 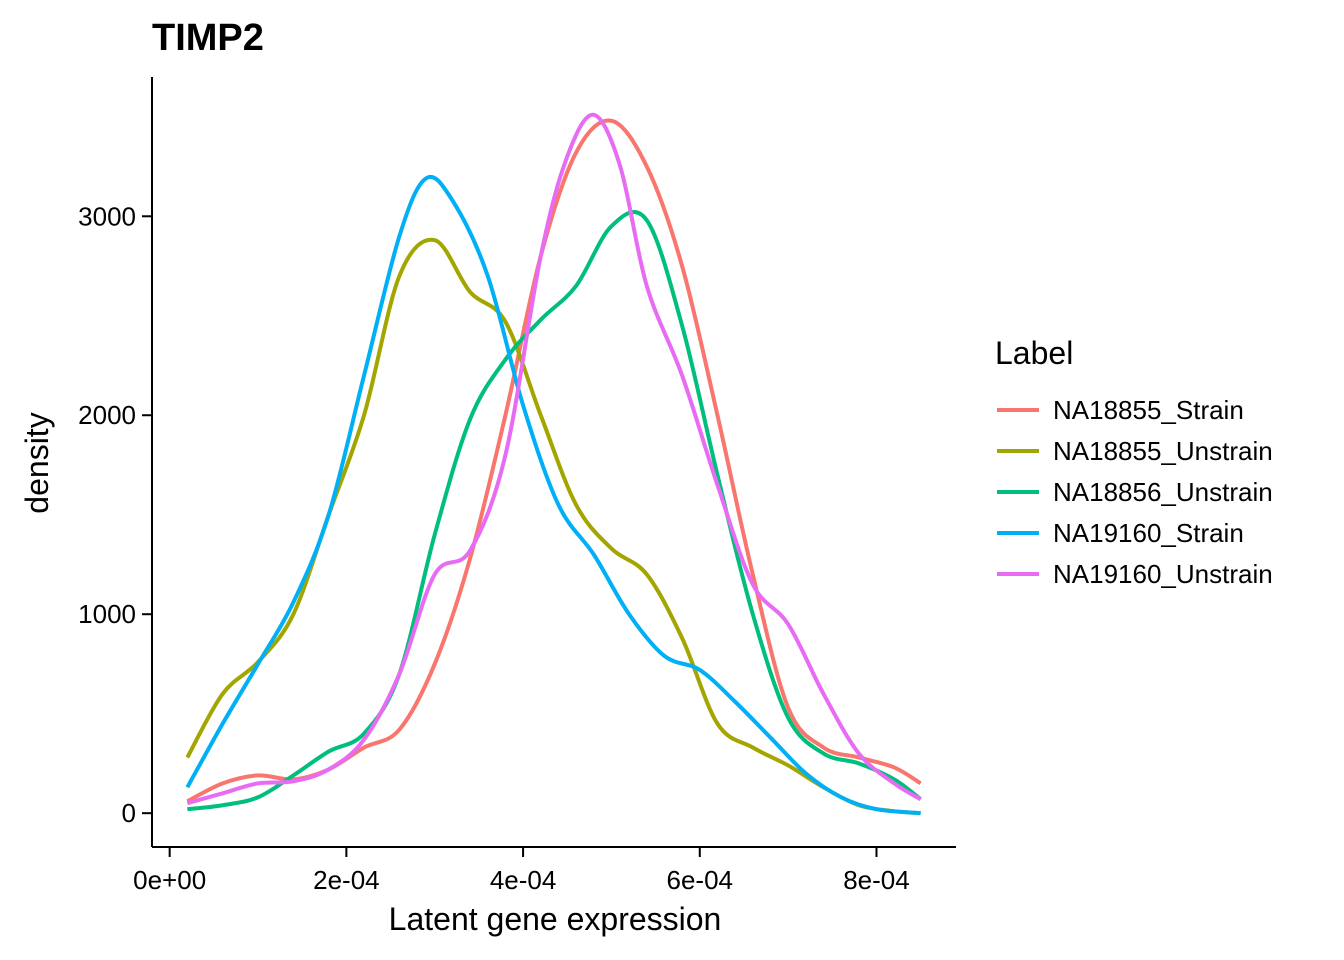 What do you see at coordinates (1148, 533) in the screenshot?
I see `legend-label: NA19160_Strain` at bounding box center [1148, 533].